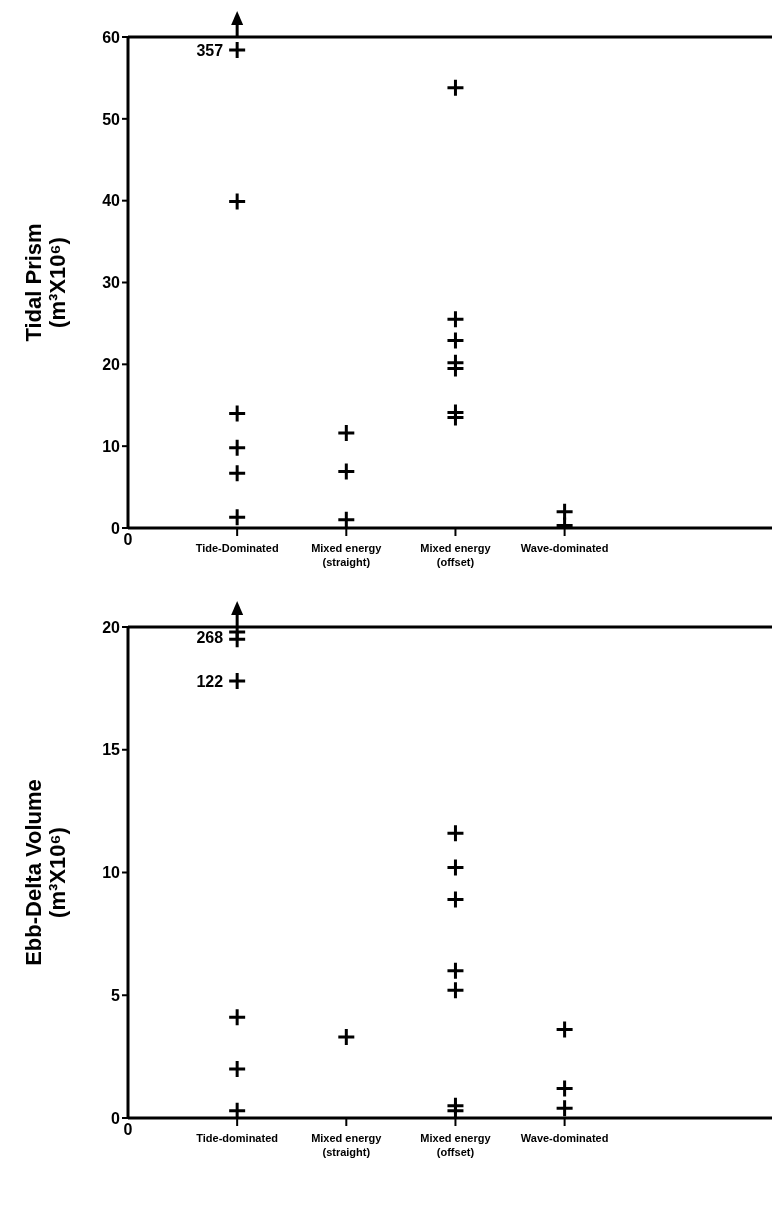 The image size is (780, 1232). What do you see at coordinates (237, 1138) in the screenshot?
I see `x-tick-label: Tide-dominated` at bounding box center [237, 1138].